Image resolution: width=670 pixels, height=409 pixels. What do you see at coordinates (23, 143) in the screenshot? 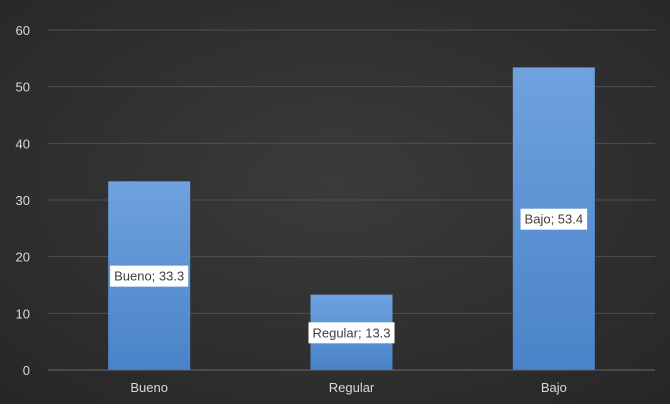
I see `y-tick-label: 40` at bounding box center [23, 143].